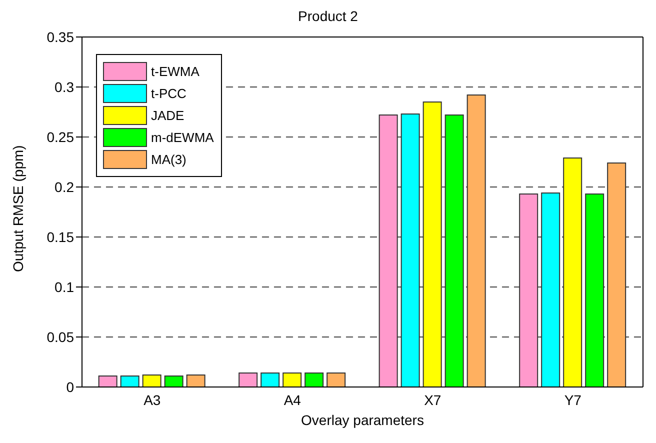  What do you see at coordinates (182, 137) in the screenshot?
I see `legend-label: m-dEWMA` at bounding box center [182, 137].